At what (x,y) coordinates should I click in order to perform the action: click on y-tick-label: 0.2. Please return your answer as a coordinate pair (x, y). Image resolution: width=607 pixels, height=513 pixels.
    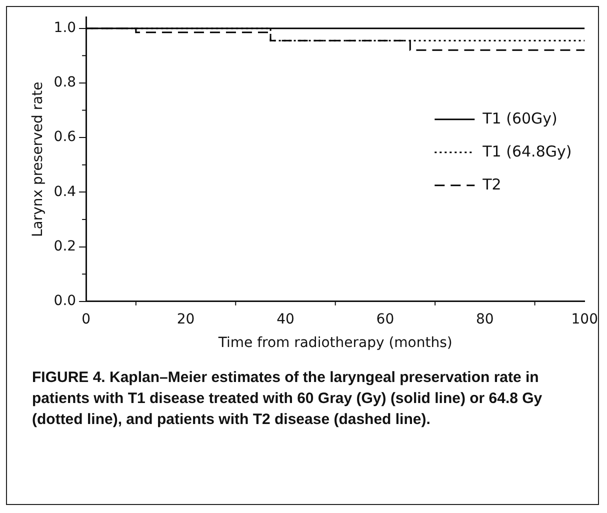
    Looking at the image, I should click on (65, 246).